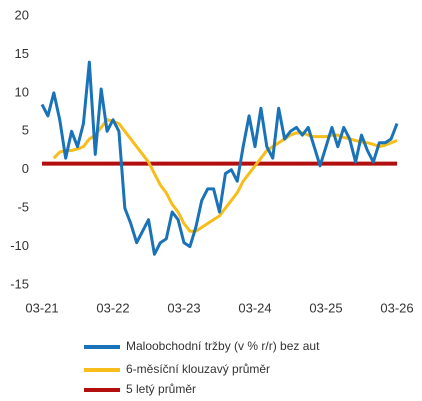 This screenshot has height=401, width=422. I want to click on x-tick-label: 03-23, so click(183, 307).